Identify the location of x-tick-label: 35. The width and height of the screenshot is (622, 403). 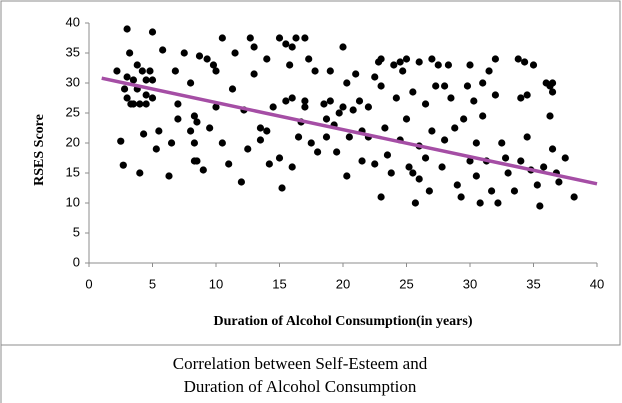
(533, 283).